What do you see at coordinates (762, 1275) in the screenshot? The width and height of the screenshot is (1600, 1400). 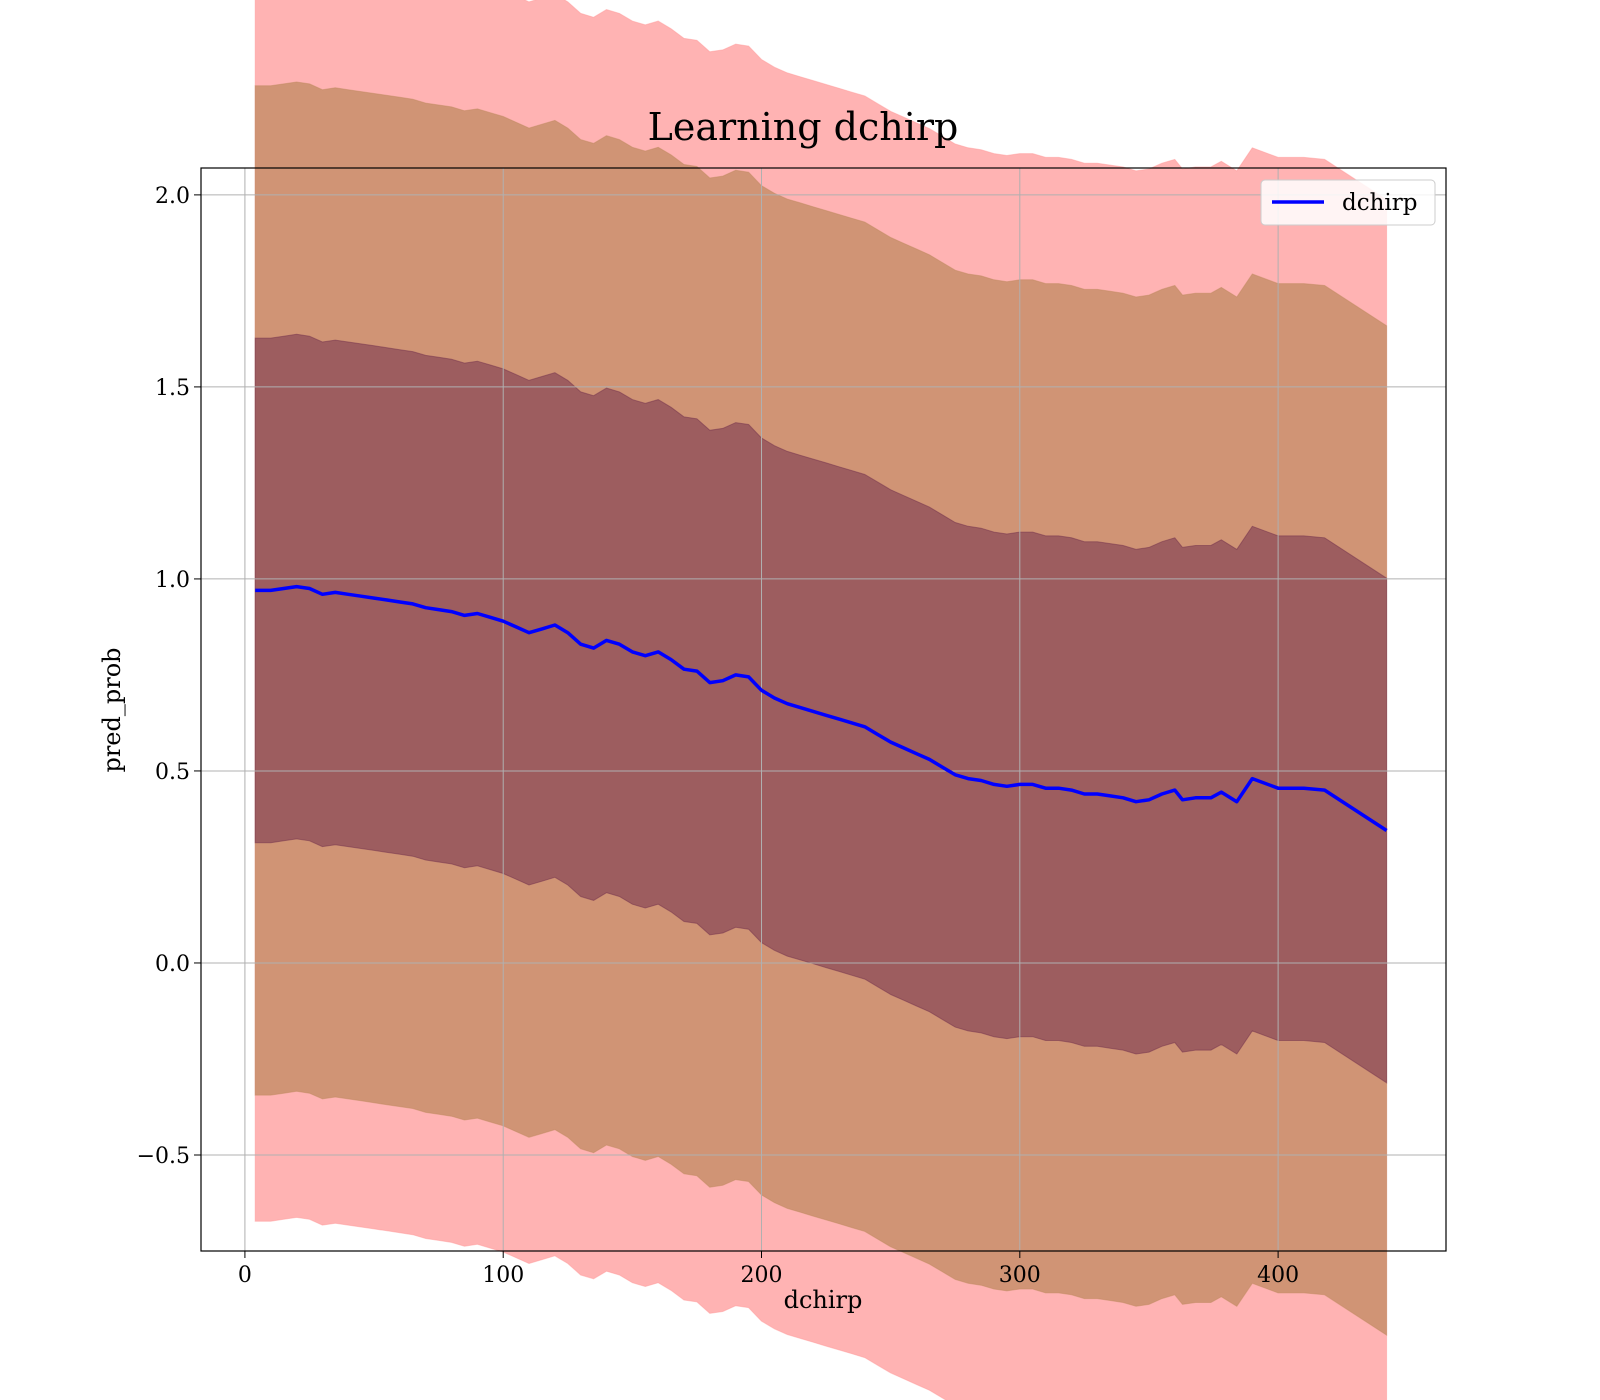 I see `x-tick-label: 200` at bounding box center [762, 1275].